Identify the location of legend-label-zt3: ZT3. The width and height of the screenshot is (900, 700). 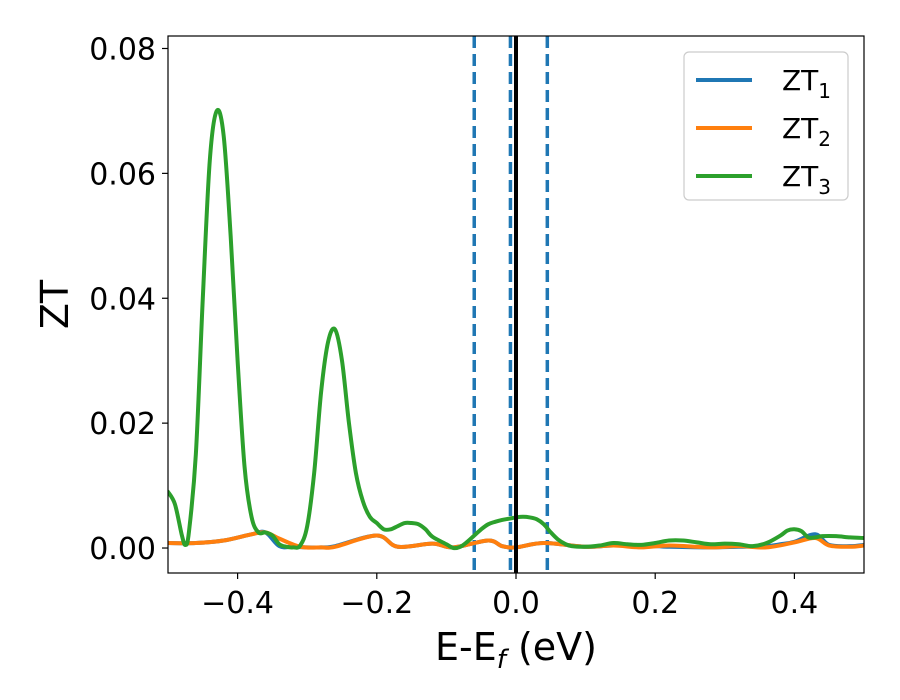
(806, 179).